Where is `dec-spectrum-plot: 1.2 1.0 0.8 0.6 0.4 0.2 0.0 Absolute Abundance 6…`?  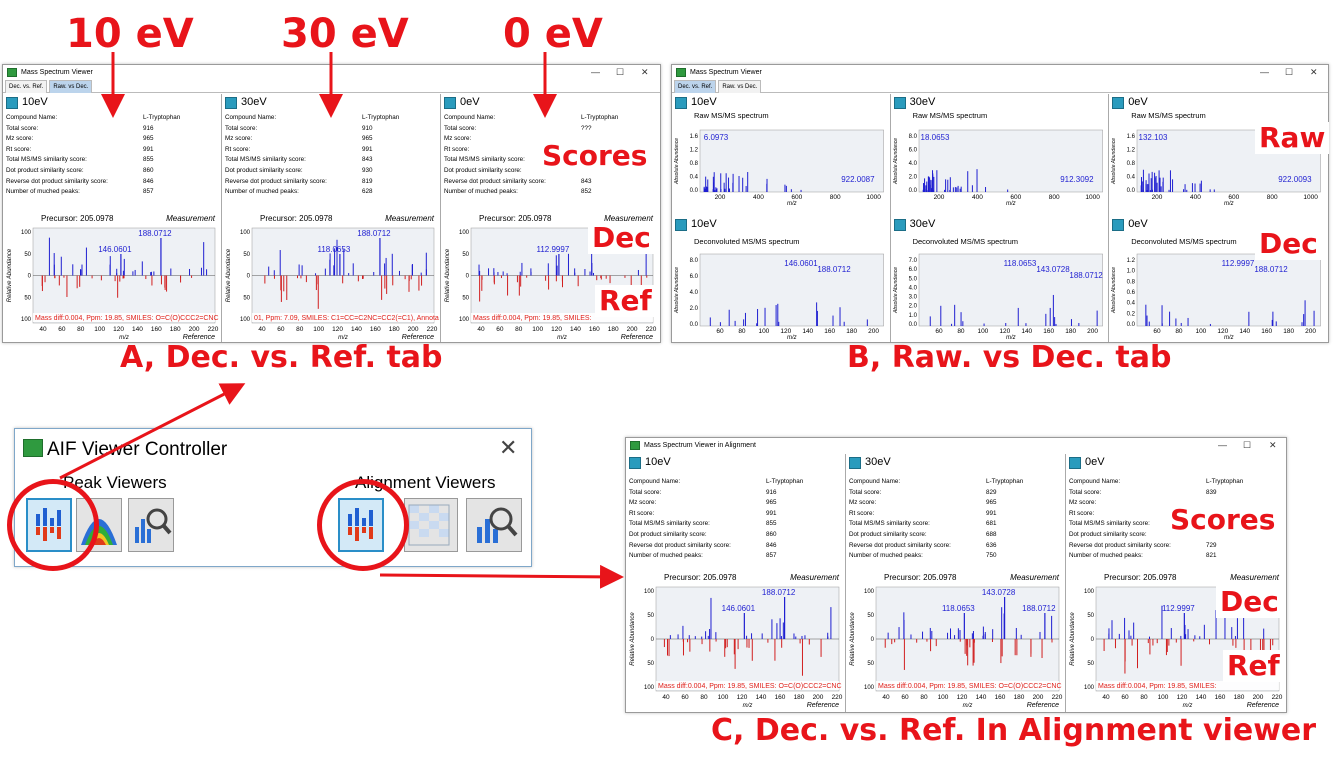
dec-spectrum-plot: 1.2 1.0 0.8 0.6 0.4 0.2 0.0 Absolute Abundance 6… is located at coordinates (1216, 296).